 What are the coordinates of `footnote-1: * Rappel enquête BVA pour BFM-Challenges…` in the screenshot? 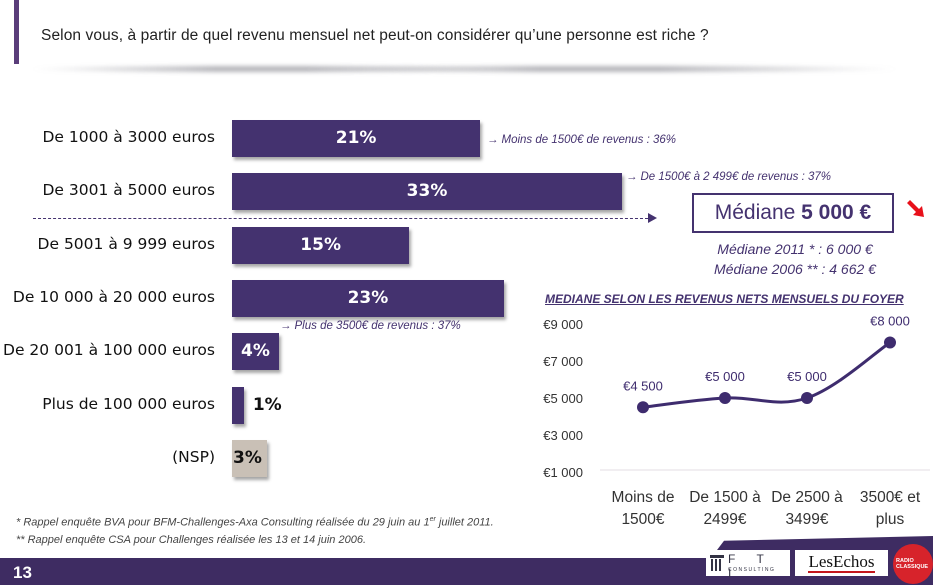 It's located at (255, 522).